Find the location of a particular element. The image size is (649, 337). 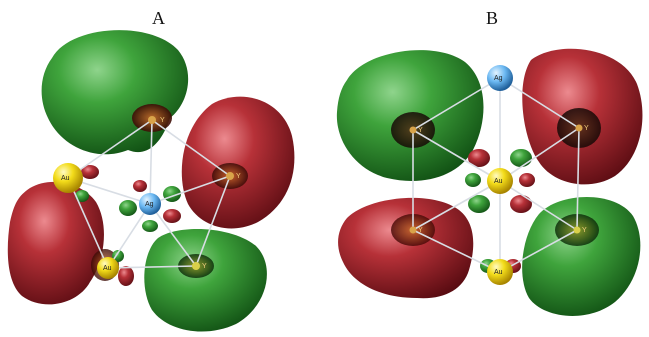

bond-network is located at coordinates (149, 194).